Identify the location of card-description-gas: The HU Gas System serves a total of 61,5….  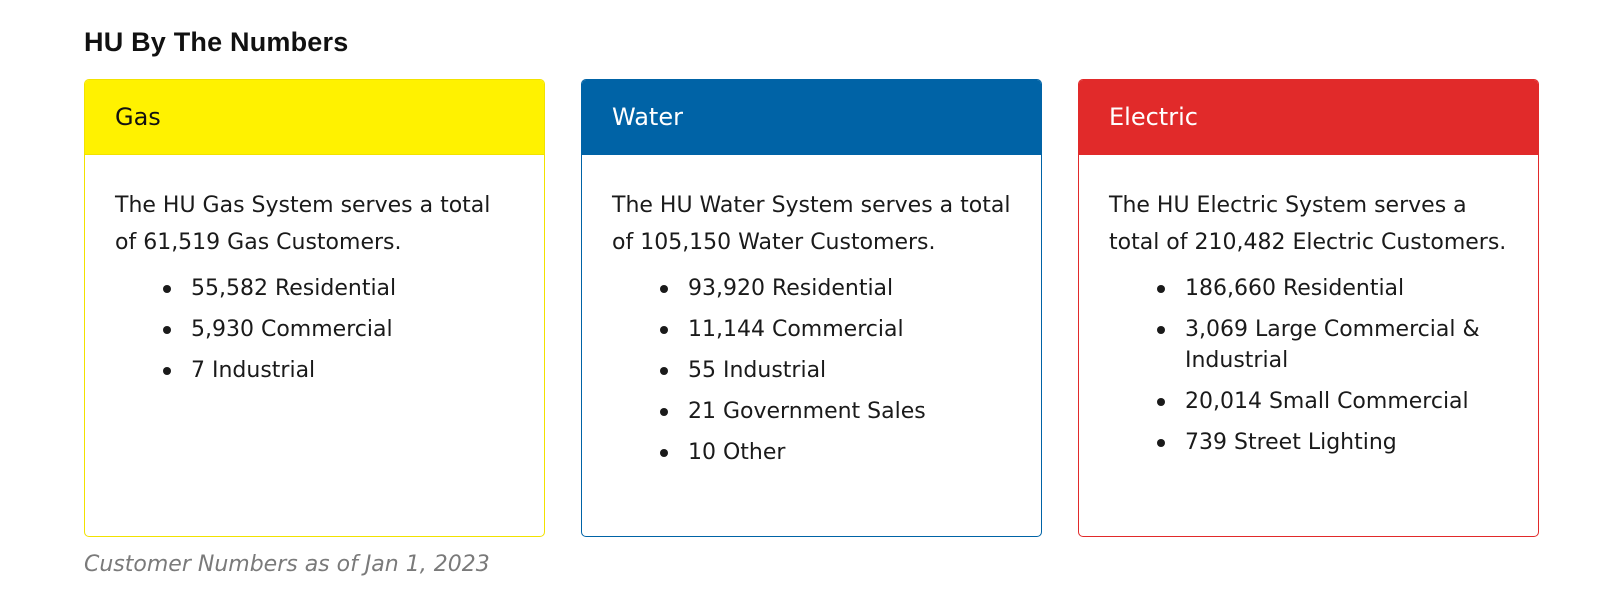
(303, 224).